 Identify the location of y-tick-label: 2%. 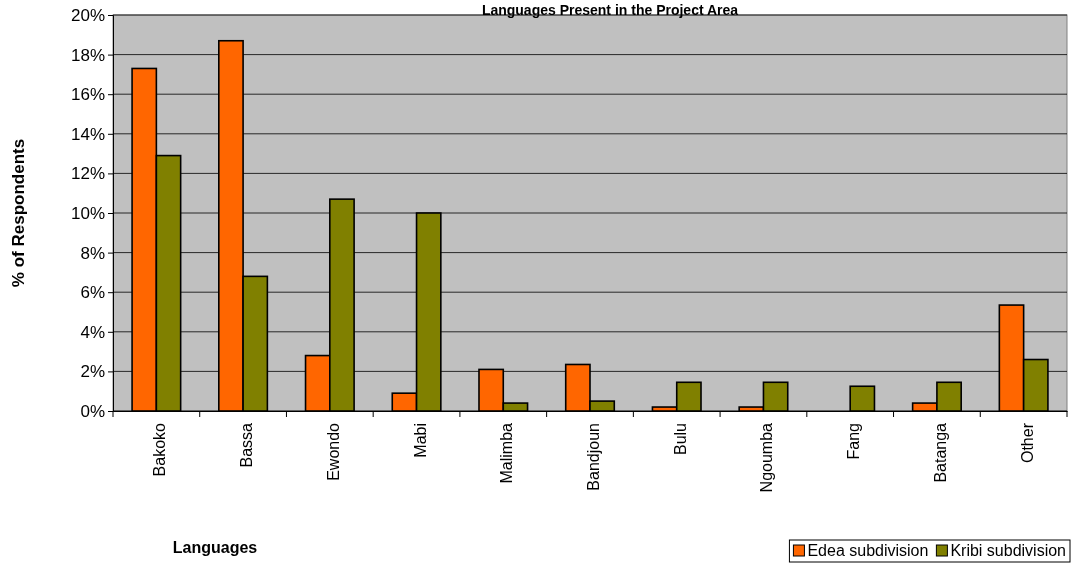
(92, 372).